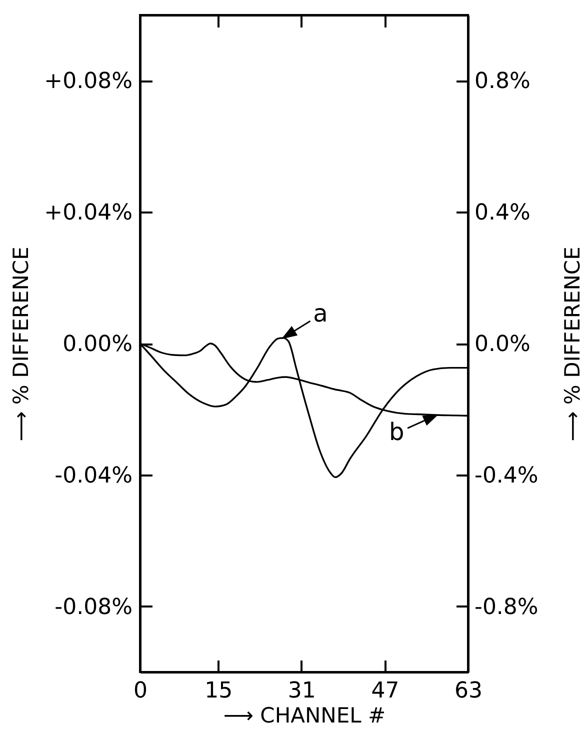 This screenshot has height=736, width=588. I want to click on y-tick-label: +0.04%, so click(88, 213).